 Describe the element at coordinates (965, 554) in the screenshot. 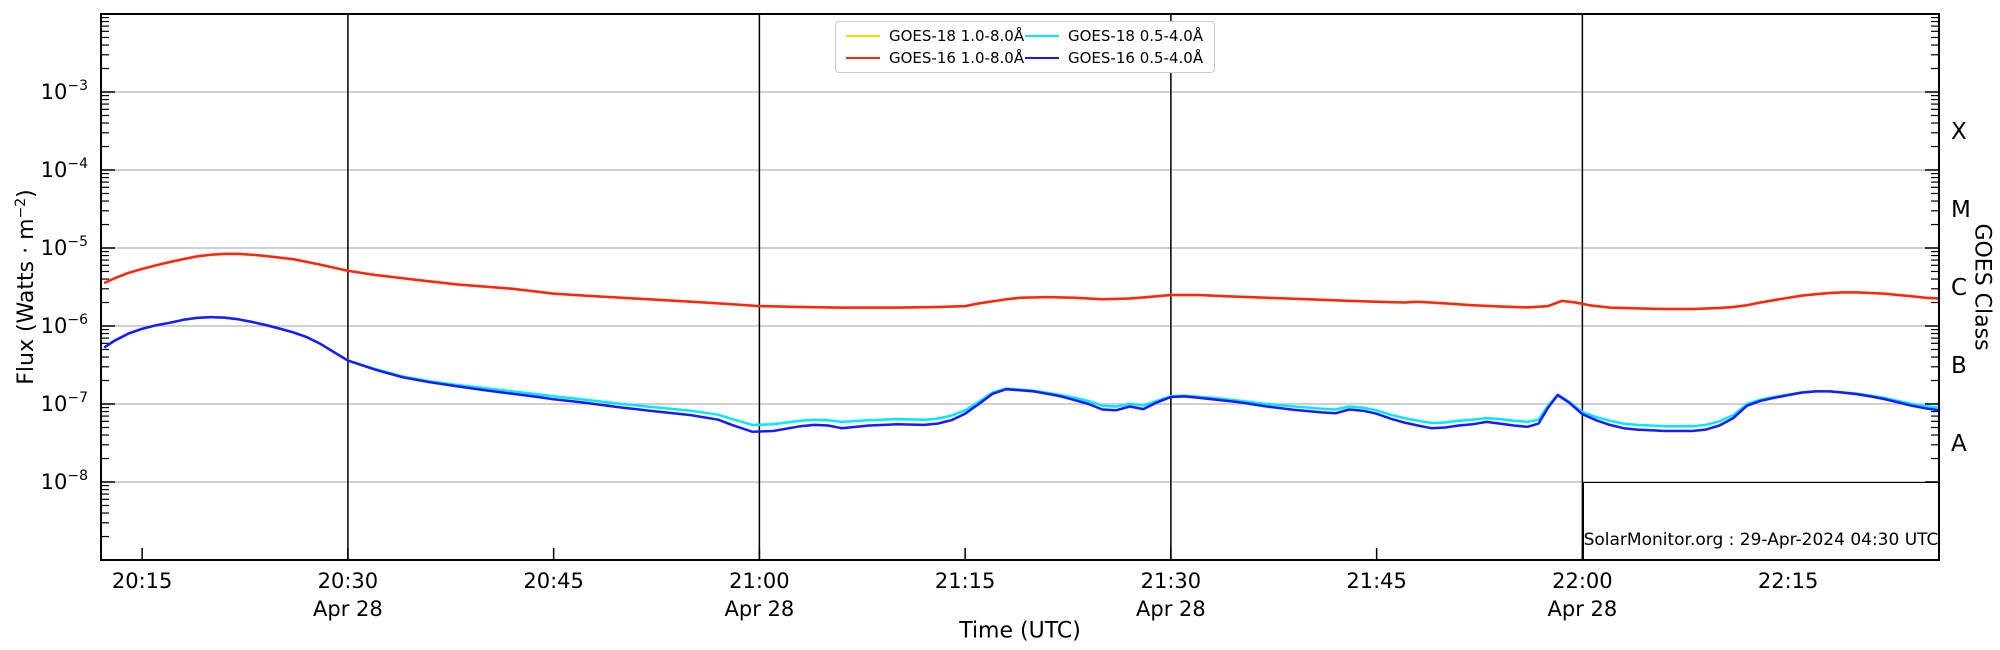

I see `x-ticks` at that location.